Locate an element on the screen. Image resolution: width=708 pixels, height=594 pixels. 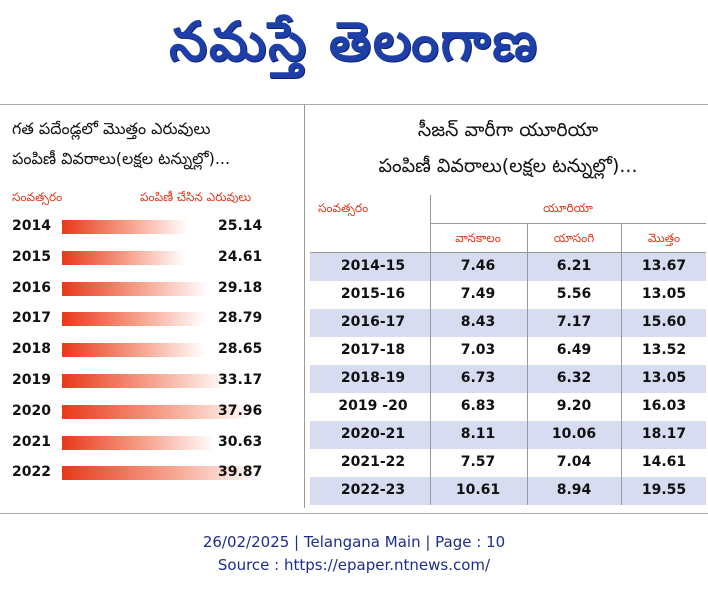
chart-row: 2021 30.63 is located at coordinates (150, 443).